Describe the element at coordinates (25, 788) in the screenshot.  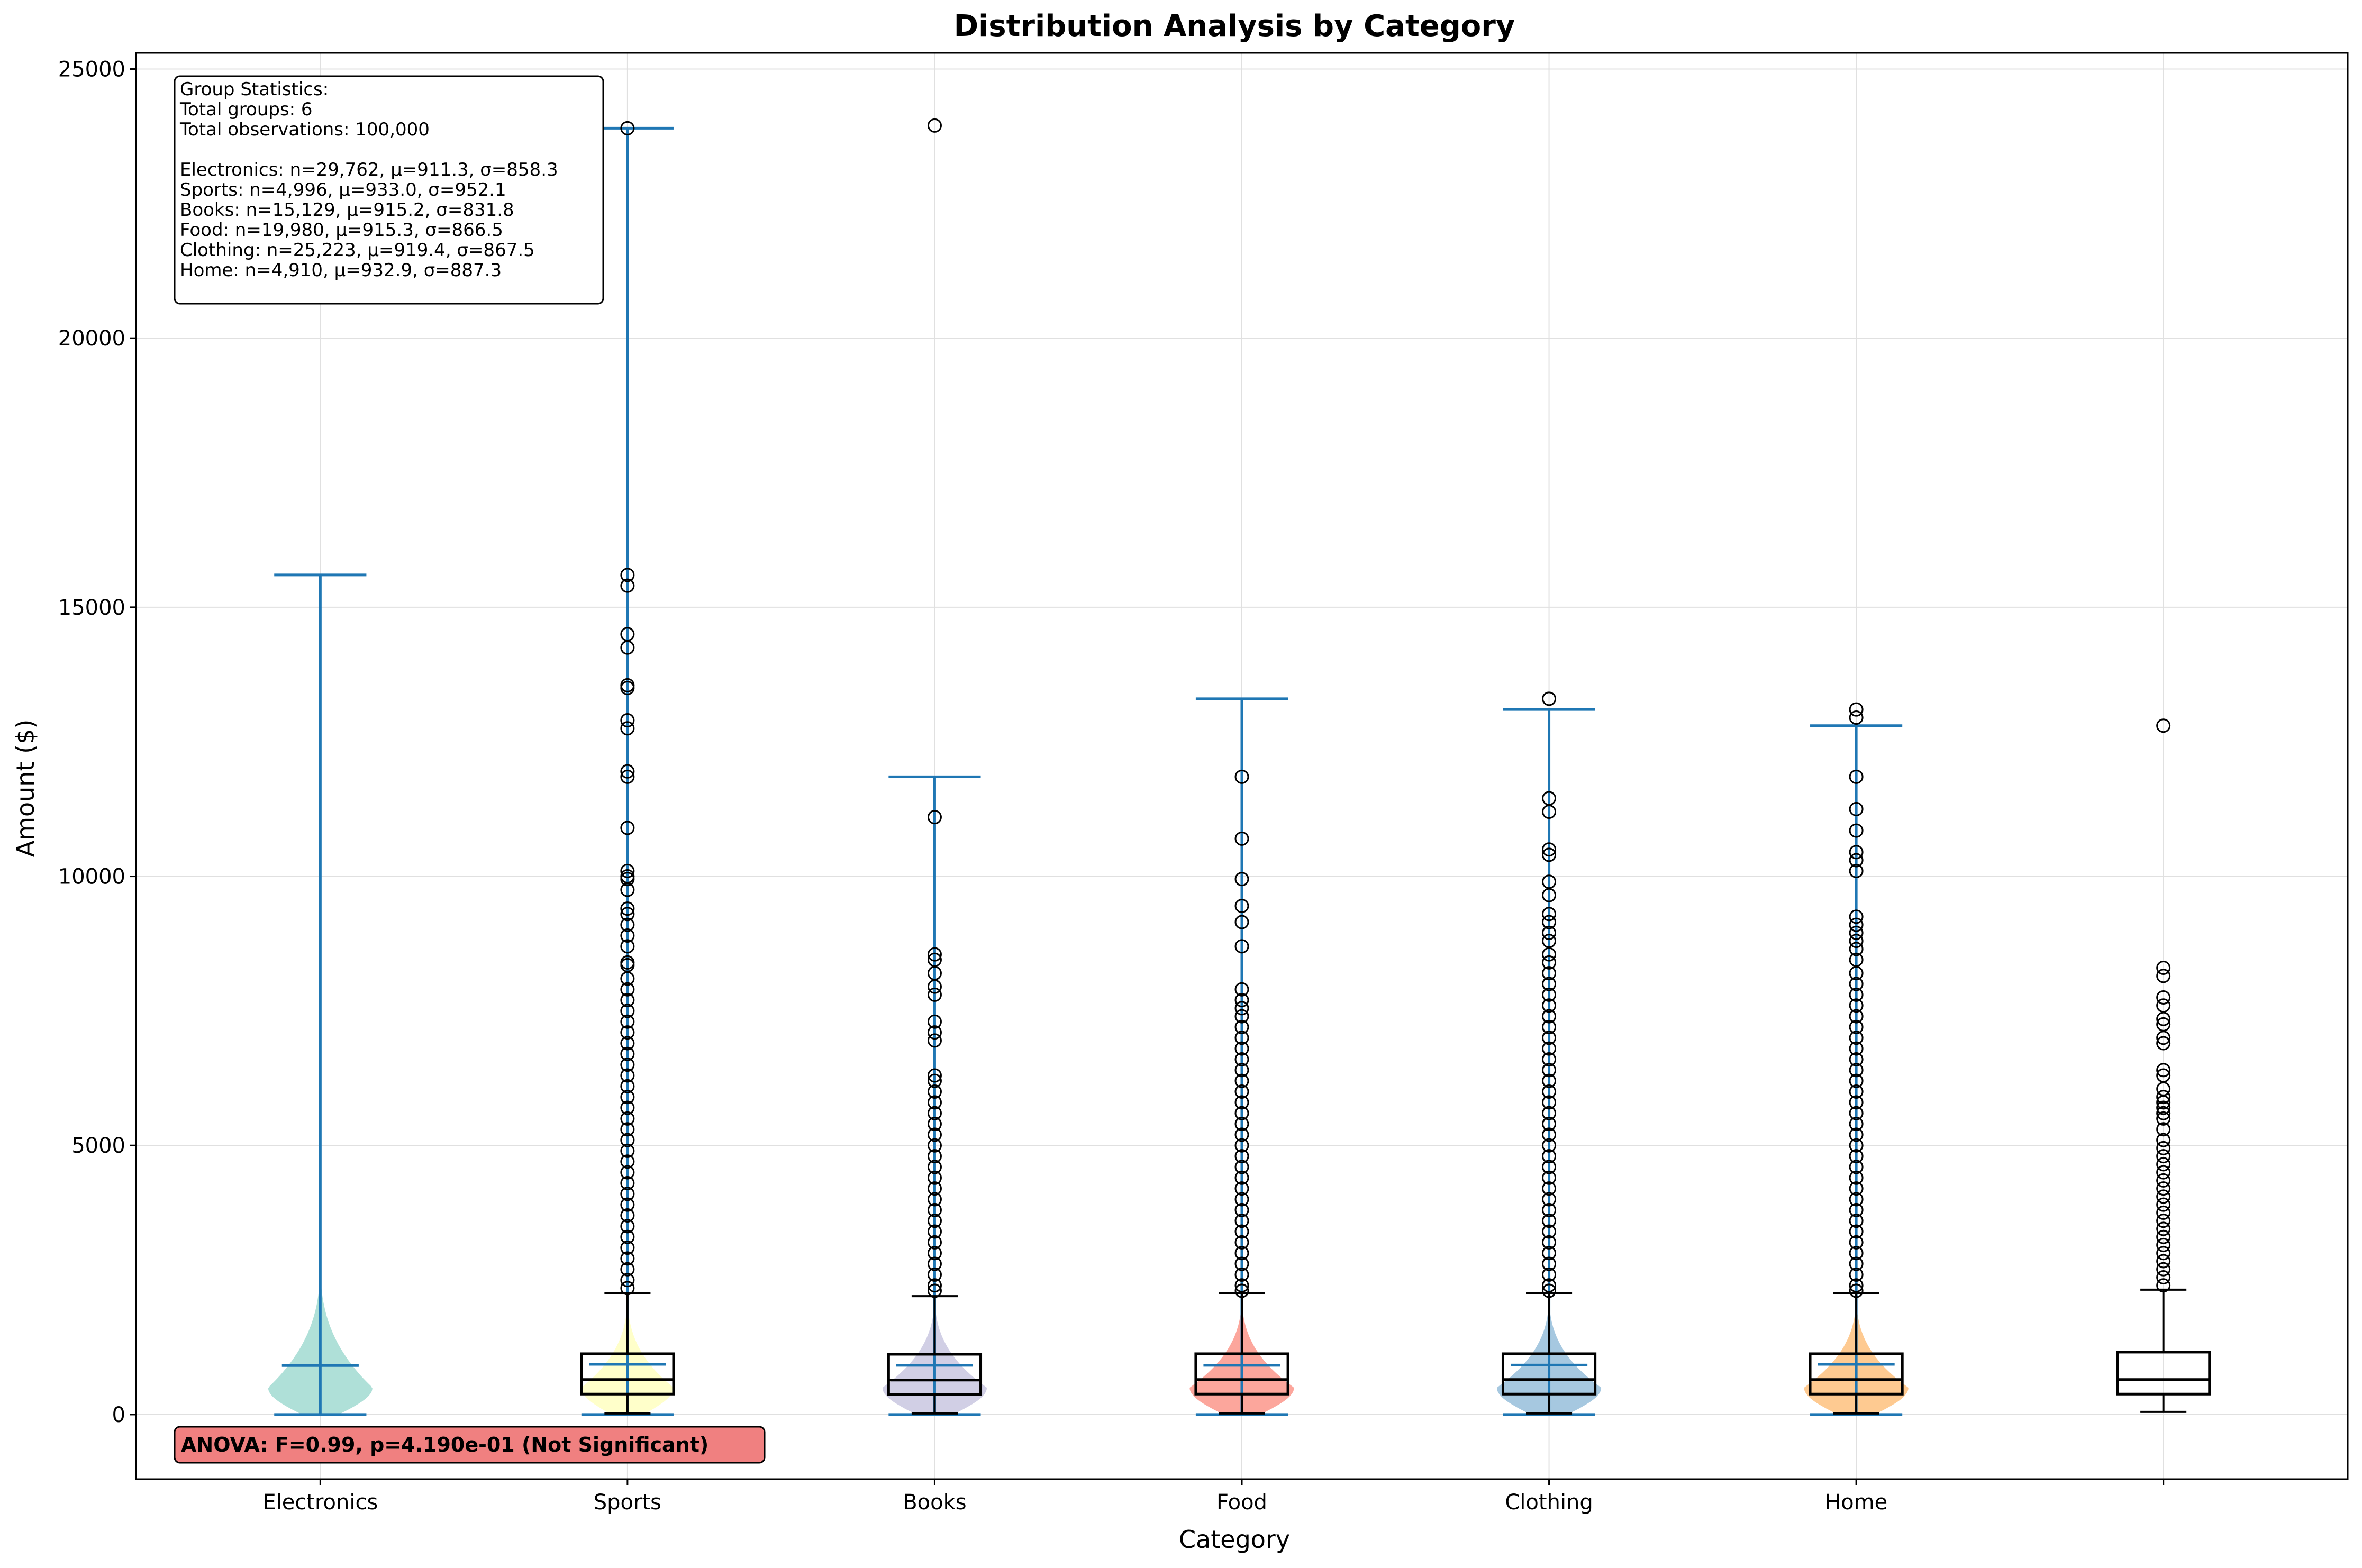
I see `y-axis-label: Amount ($)` at that location.